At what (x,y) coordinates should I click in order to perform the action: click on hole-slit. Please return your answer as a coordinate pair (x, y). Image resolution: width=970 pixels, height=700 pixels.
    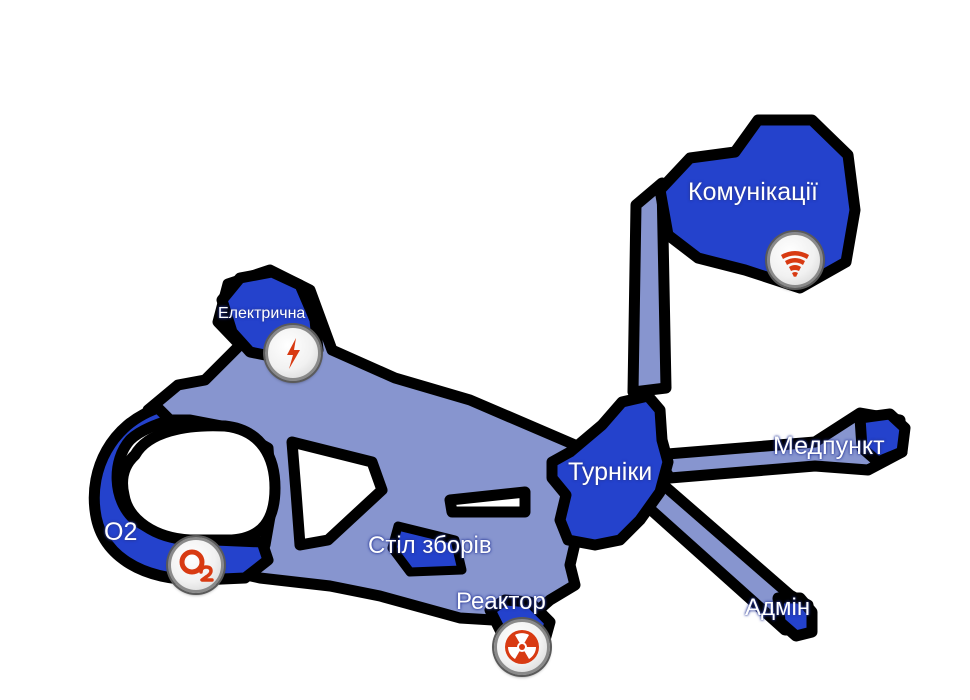
    Looking at the image, I should click on (487, 502).